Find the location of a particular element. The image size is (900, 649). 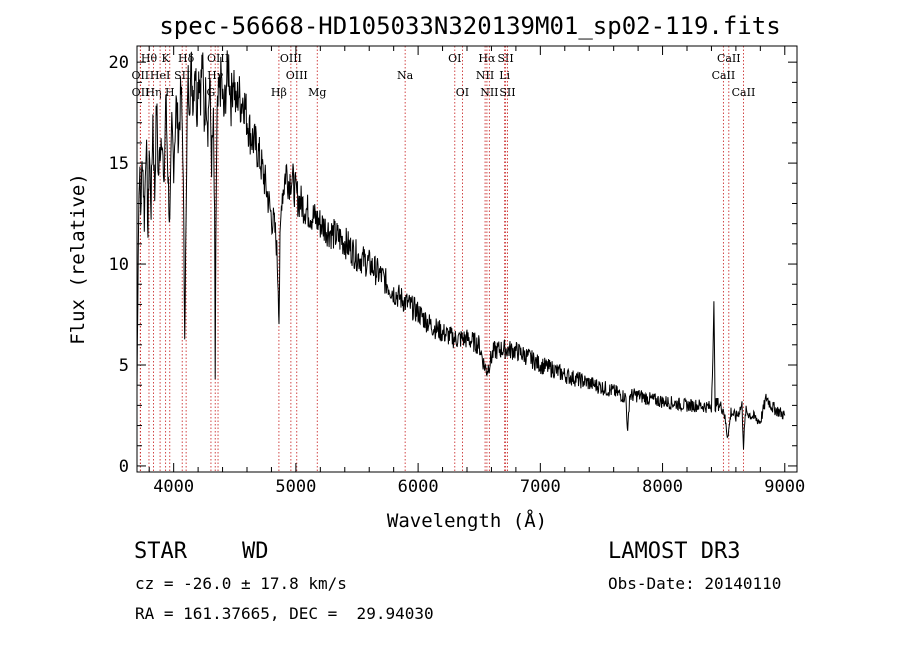

x-tick-label: 7000 is located at coordinates (540, 487).